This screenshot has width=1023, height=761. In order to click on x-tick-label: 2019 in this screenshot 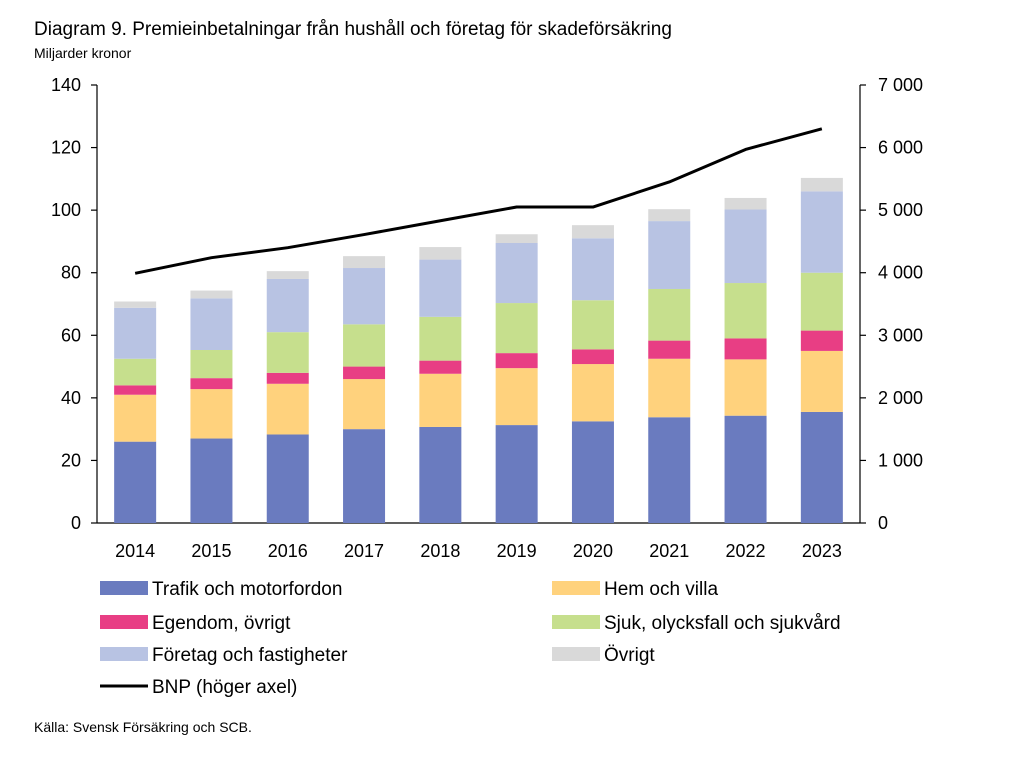, I will do `click(517, 551)`.